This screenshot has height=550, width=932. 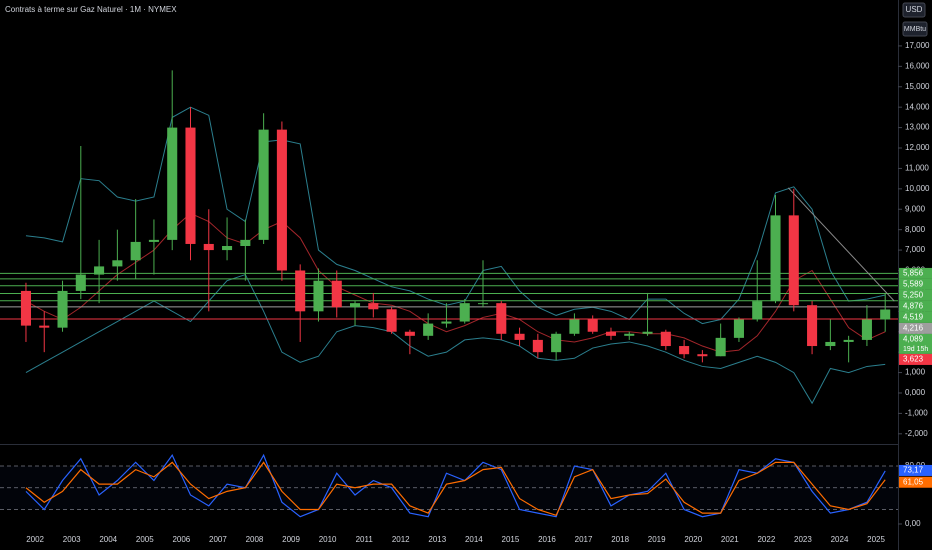 What do you see at coordinates (72, 539) in the screenshot?
I see `x-tick-label: 2003` at bounding box center [72, 539].